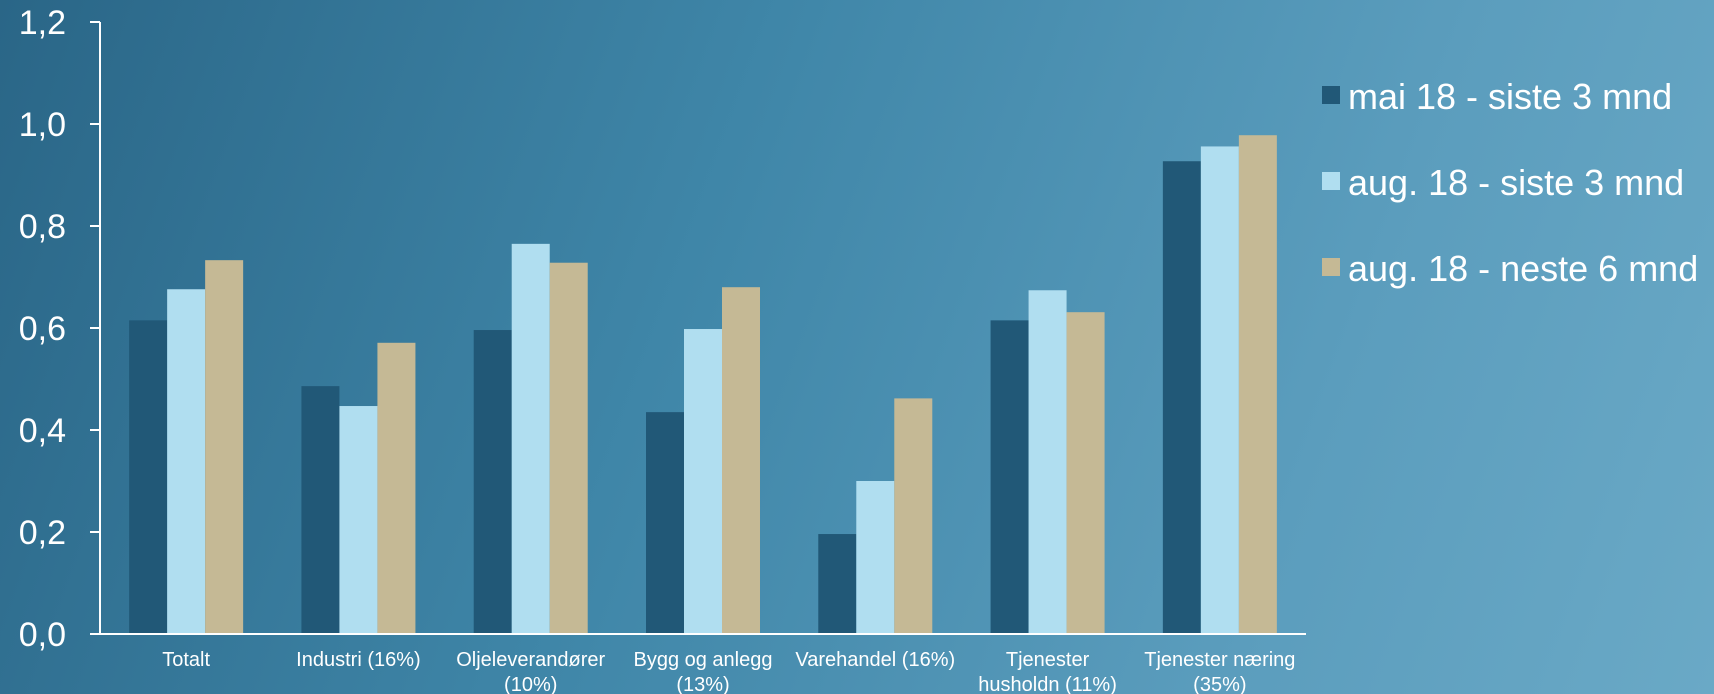 This screenshot has width=1714, height=694. What do you see at coordinates (1048, 660) in the screenshot?
I see `x-tick-label: Tjenester` at bounding box center [1048, 660].